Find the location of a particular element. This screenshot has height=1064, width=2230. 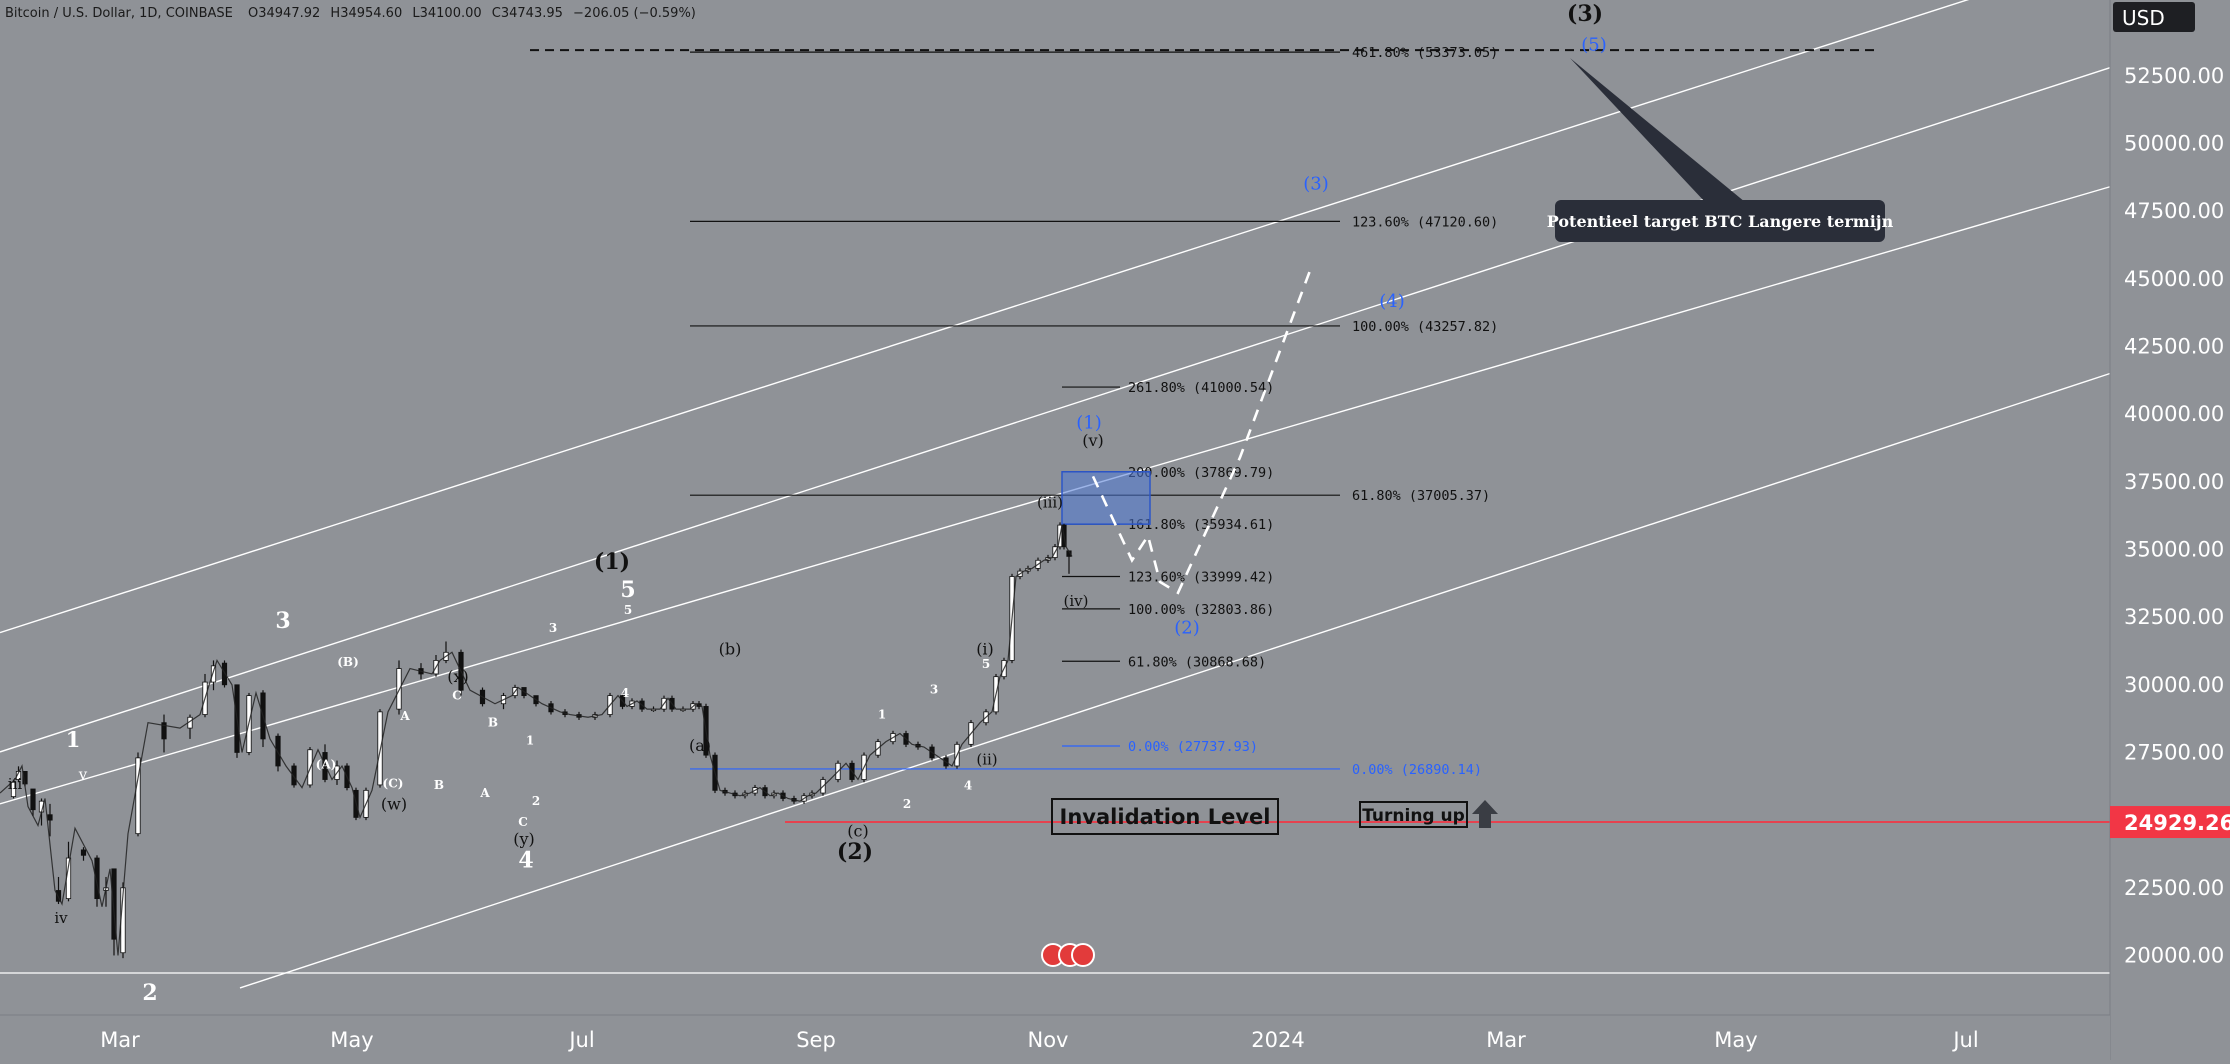

fib-label-3: 61.80% (37005.37) is located at coordinates (1421, 496).